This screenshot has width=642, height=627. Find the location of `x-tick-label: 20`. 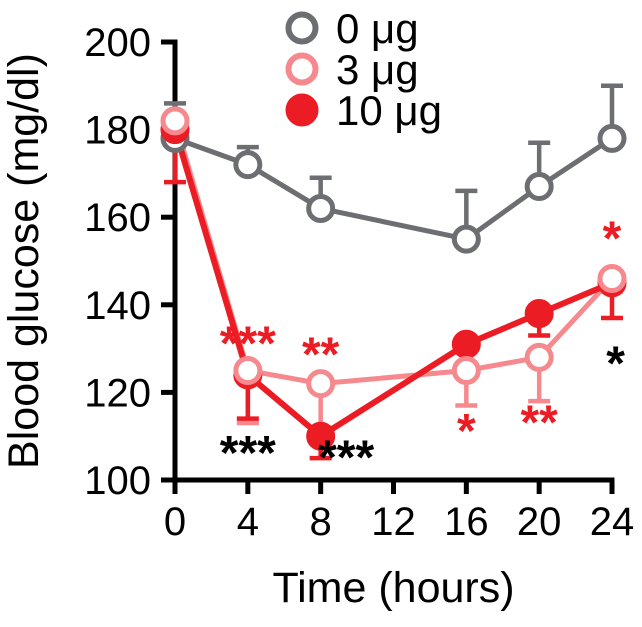

x-tick-label: 20 is located at coordinates (539, 522).